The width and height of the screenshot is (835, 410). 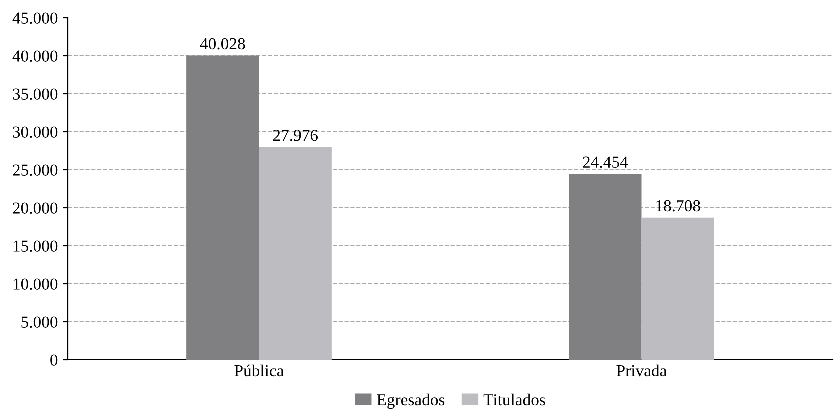 I want to click on y-tick-label: 5.000, so click(x=40, y=322).